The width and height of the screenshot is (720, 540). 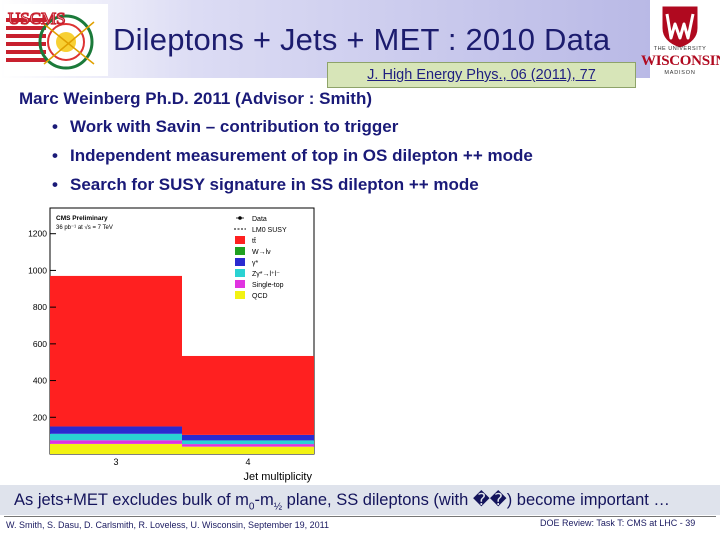 What do you see at coordinates (37, 234) in the screenshot?
I see `y-tick-label: 1200` at bounding box center [37, 234].